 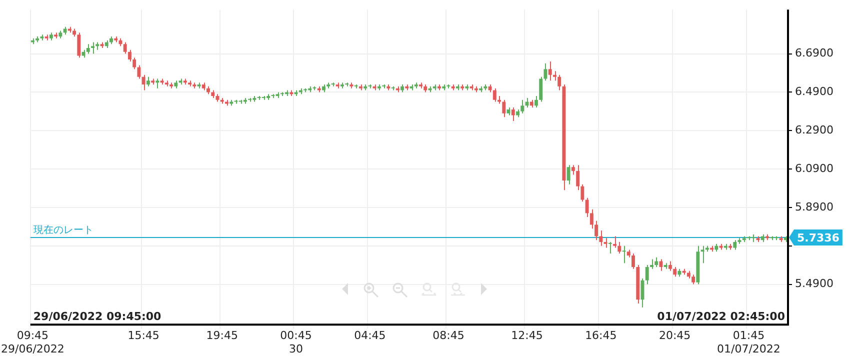 I want to click on x-tick-label: 00:45 30, so click(x=296, y=342).